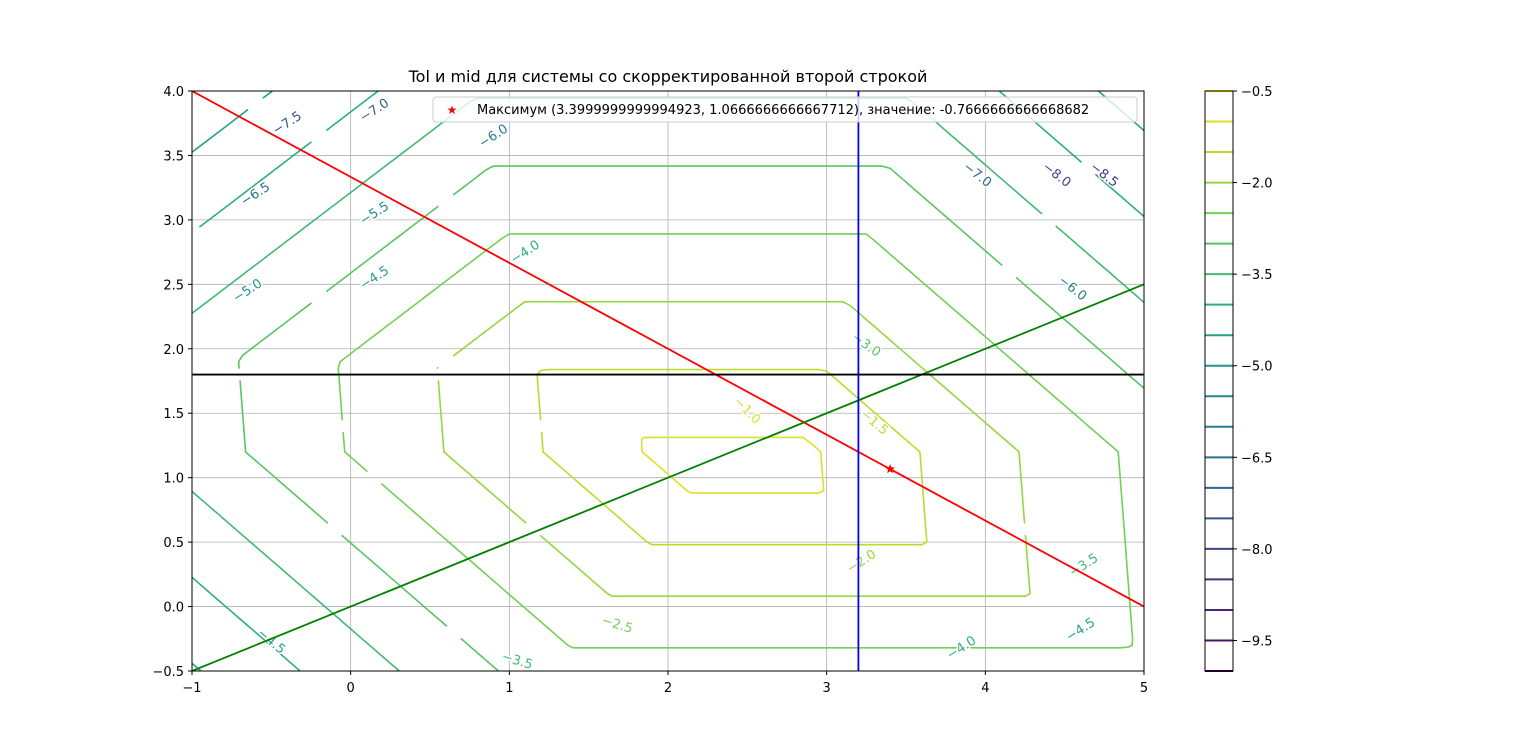 Image resolution: width=1536 pixels, height=754 pixels. I want to click on x-tick-label: 5, so click(1144, 688).